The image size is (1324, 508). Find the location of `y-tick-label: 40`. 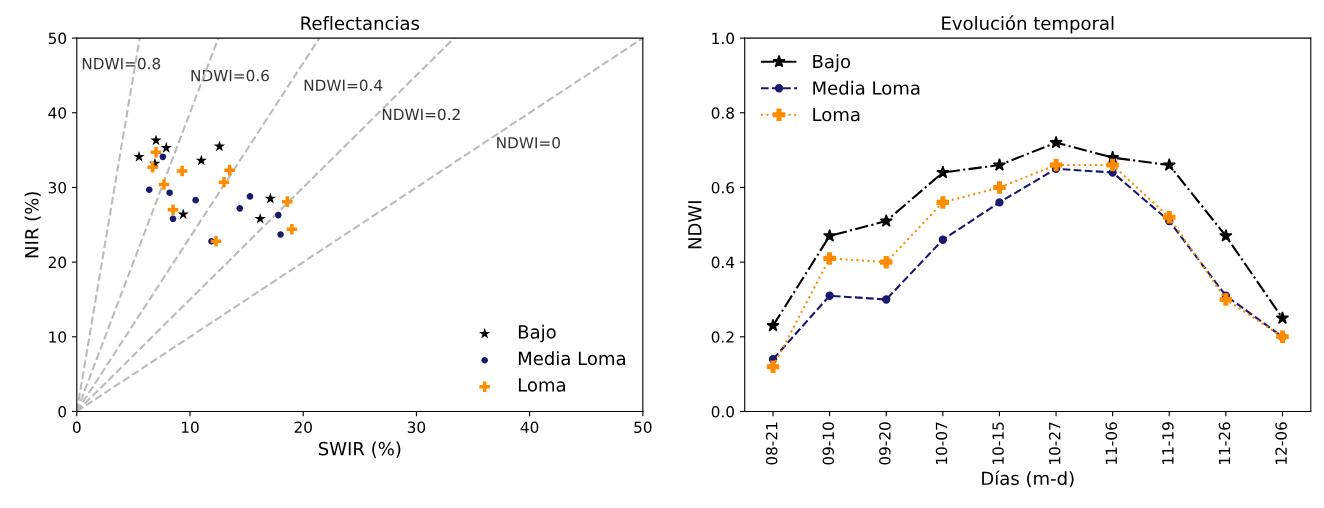

y-tick-label: 40 is located at coordinates (57, 113).